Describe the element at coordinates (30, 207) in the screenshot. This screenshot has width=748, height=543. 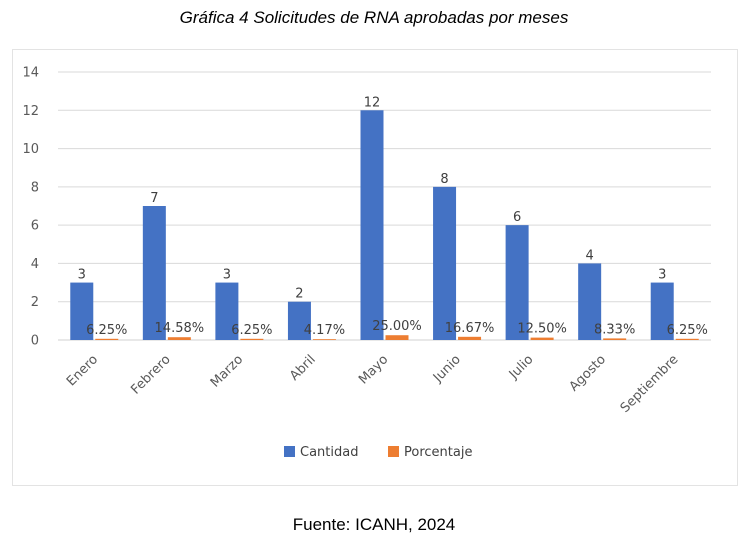
I see `y-axis-ticks: 0 2 4 6 8 10 12 14` at that location.